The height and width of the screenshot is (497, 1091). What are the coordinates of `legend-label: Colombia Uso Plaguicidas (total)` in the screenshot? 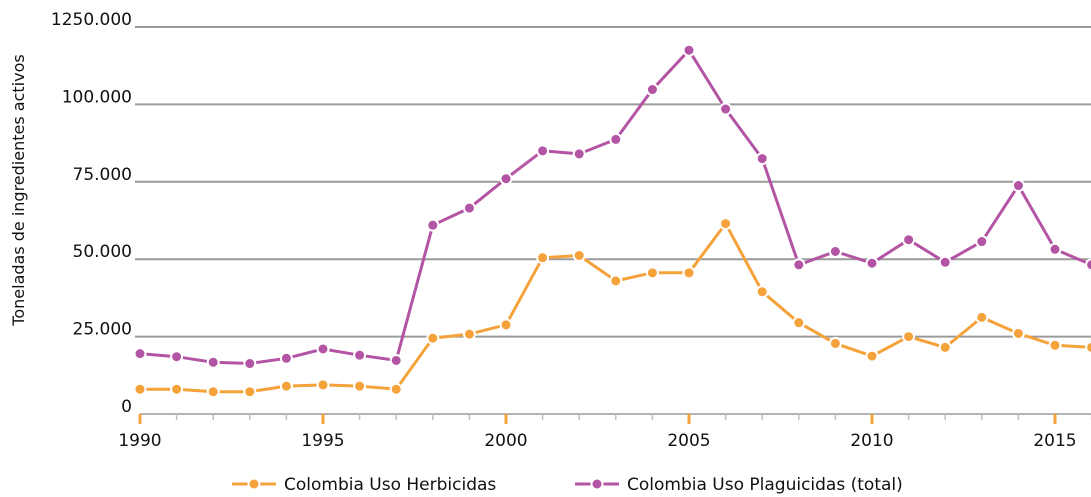 It's located at (765, 485).